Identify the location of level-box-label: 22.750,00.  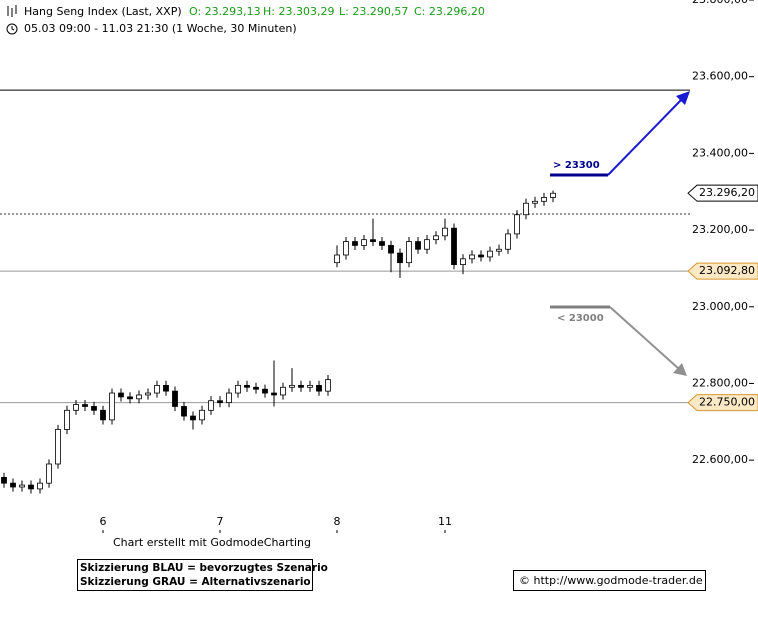
(727, 402).